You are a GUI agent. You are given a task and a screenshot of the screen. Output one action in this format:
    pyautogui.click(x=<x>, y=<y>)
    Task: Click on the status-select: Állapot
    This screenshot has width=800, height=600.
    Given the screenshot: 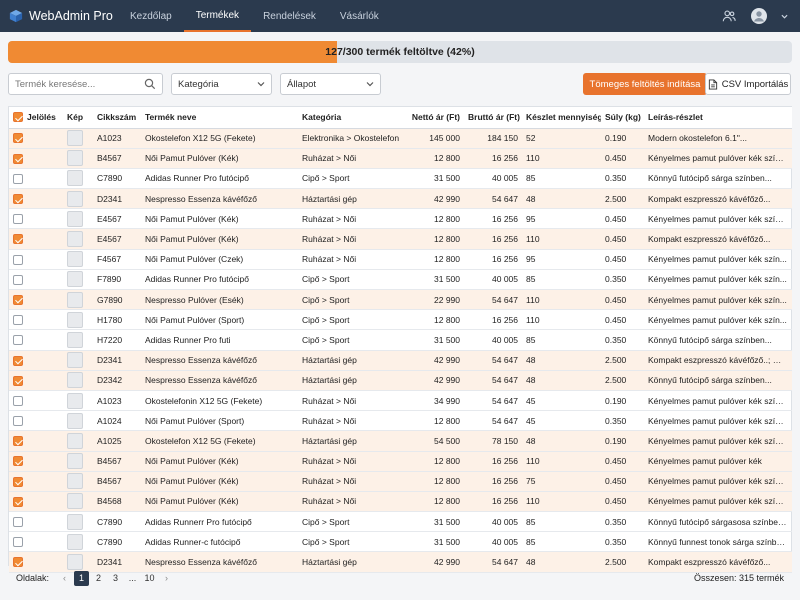 What is the action you would take?
    pyautogui.click(x=330, y=84)
    